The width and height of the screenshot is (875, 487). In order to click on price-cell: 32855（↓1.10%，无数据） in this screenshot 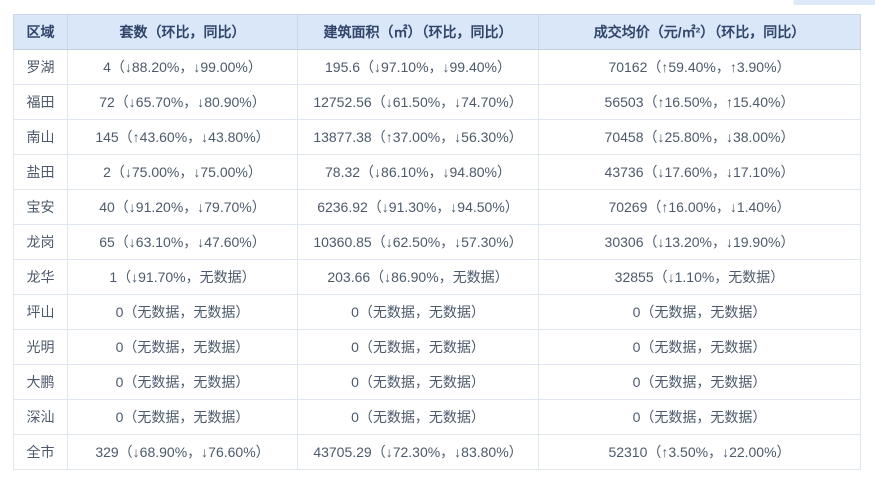, I will do `click(699, 277)`.